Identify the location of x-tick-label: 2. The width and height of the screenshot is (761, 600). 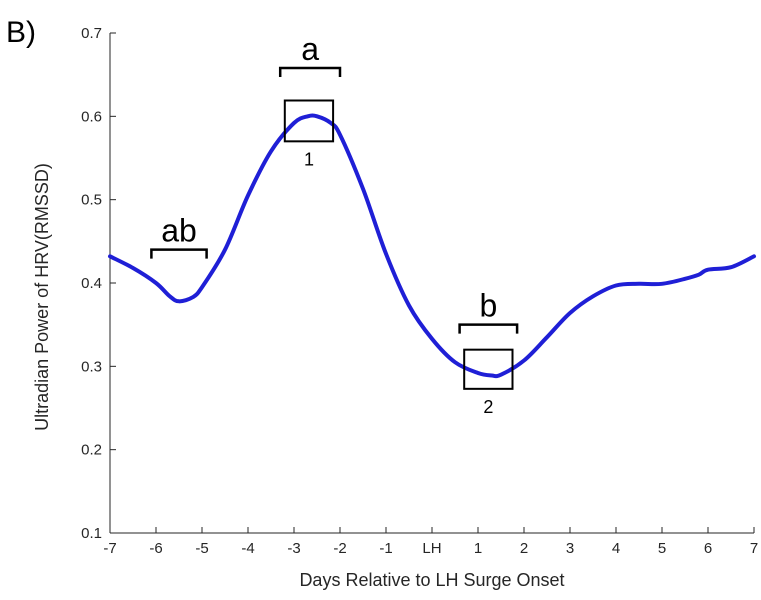
(524, 548).